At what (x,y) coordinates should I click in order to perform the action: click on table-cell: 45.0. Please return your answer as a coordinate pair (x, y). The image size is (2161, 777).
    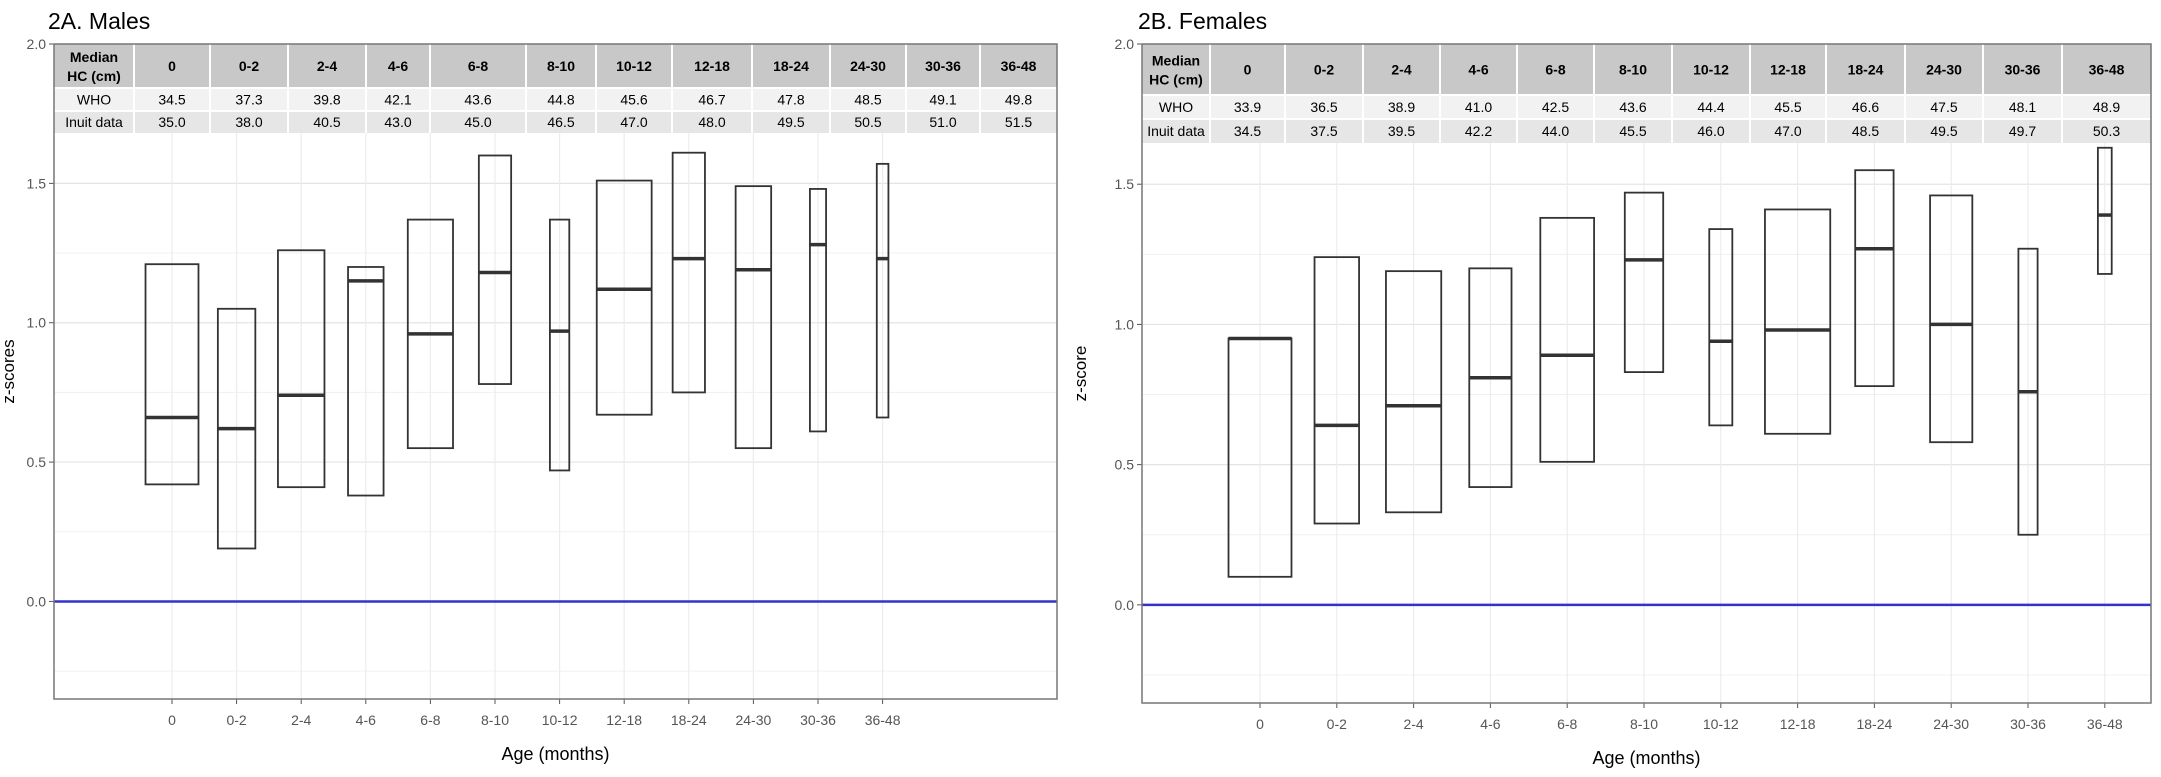
    Looking at the image, I should click on (477, 122).